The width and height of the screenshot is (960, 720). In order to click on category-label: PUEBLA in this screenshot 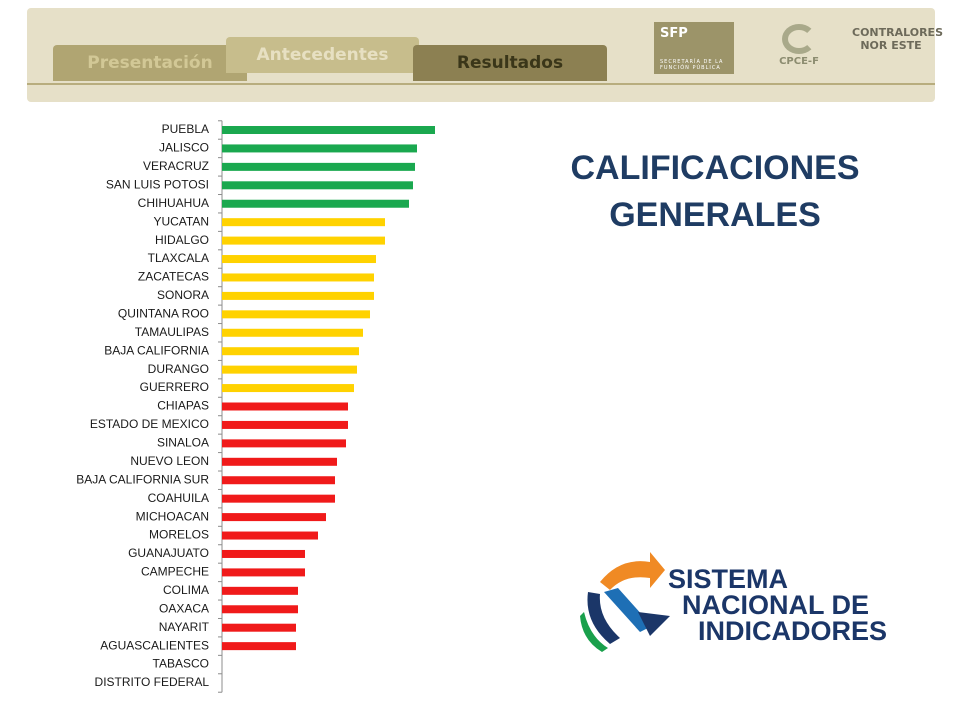, I will do `click(185, 129)`.